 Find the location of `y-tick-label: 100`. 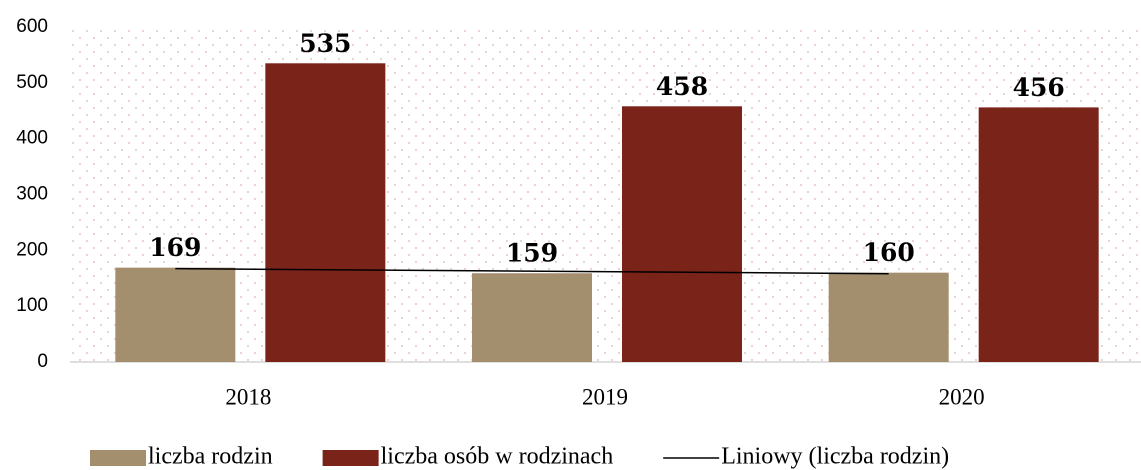

y-tick-label: 100 is located at coordinates (32, 305).